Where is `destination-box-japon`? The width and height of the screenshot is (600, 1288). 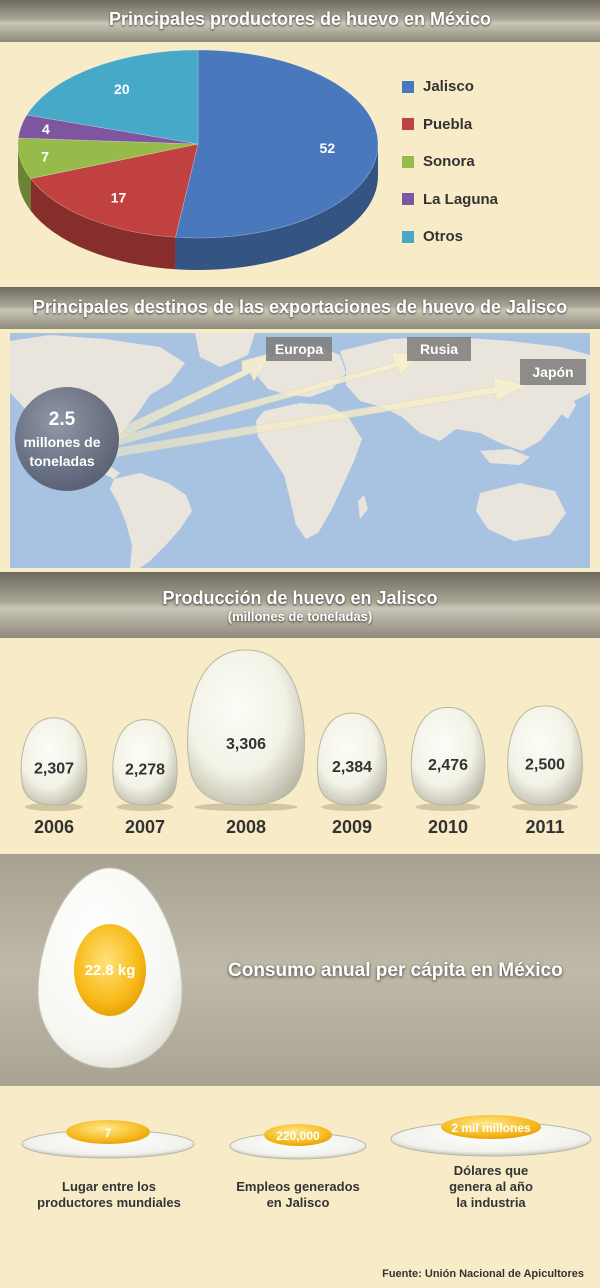
destination-box-japon is located at coordinates (553, 372).